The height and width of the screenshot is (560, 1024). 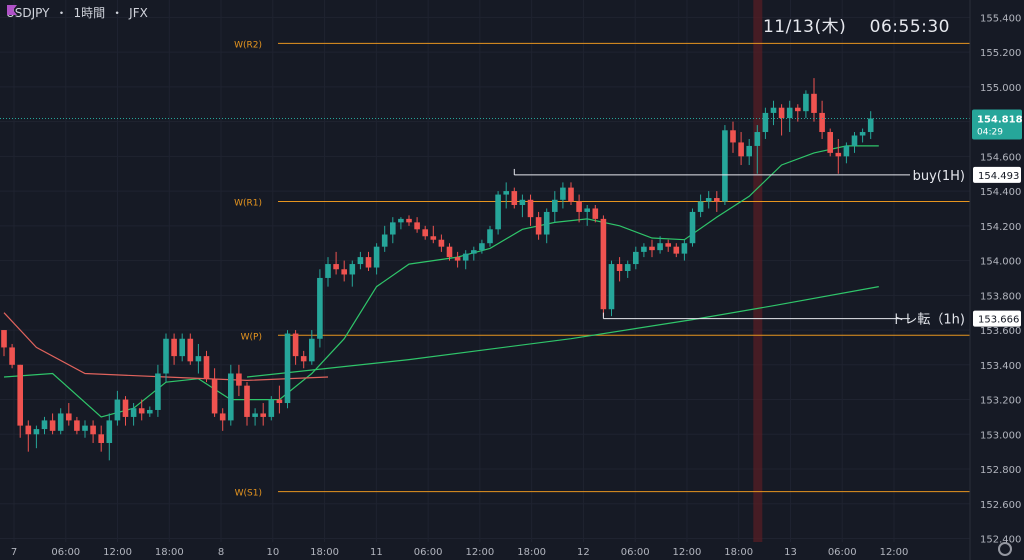 What do you see at coordinates (28, 12) in the screenshot?
I see `symbol-label: USDJPY` at bounding box center [28, 12].